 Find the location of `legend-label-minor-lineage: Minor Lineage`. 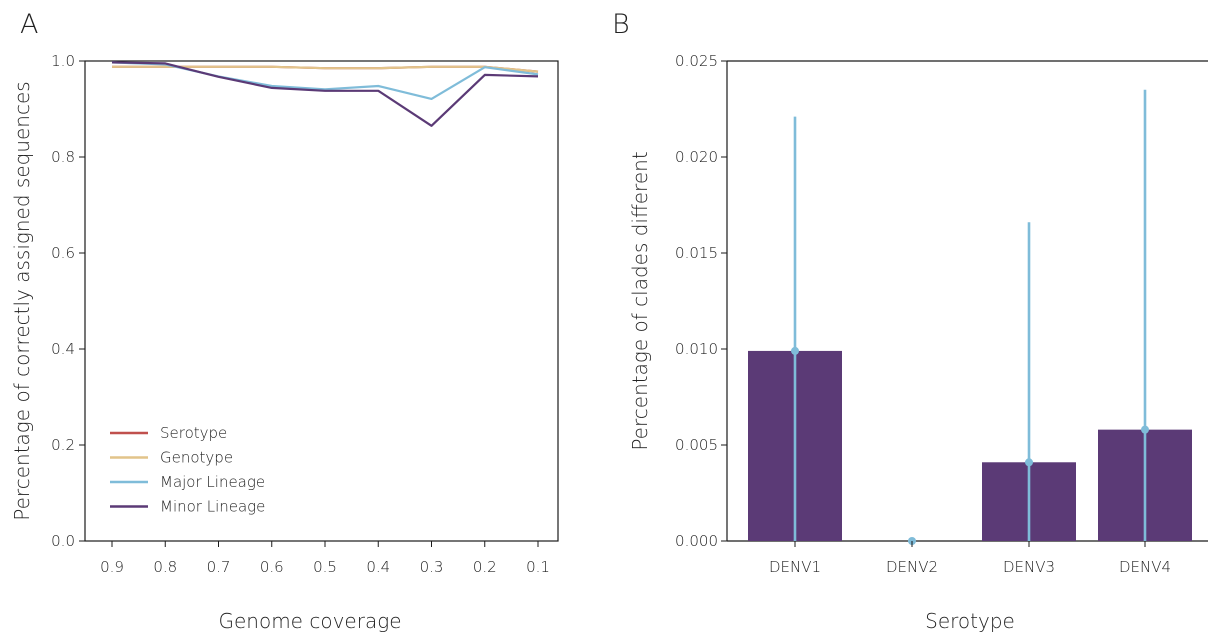

legend-label-minor-lineage: Minor Lineage is located at coordinates (212, 507).